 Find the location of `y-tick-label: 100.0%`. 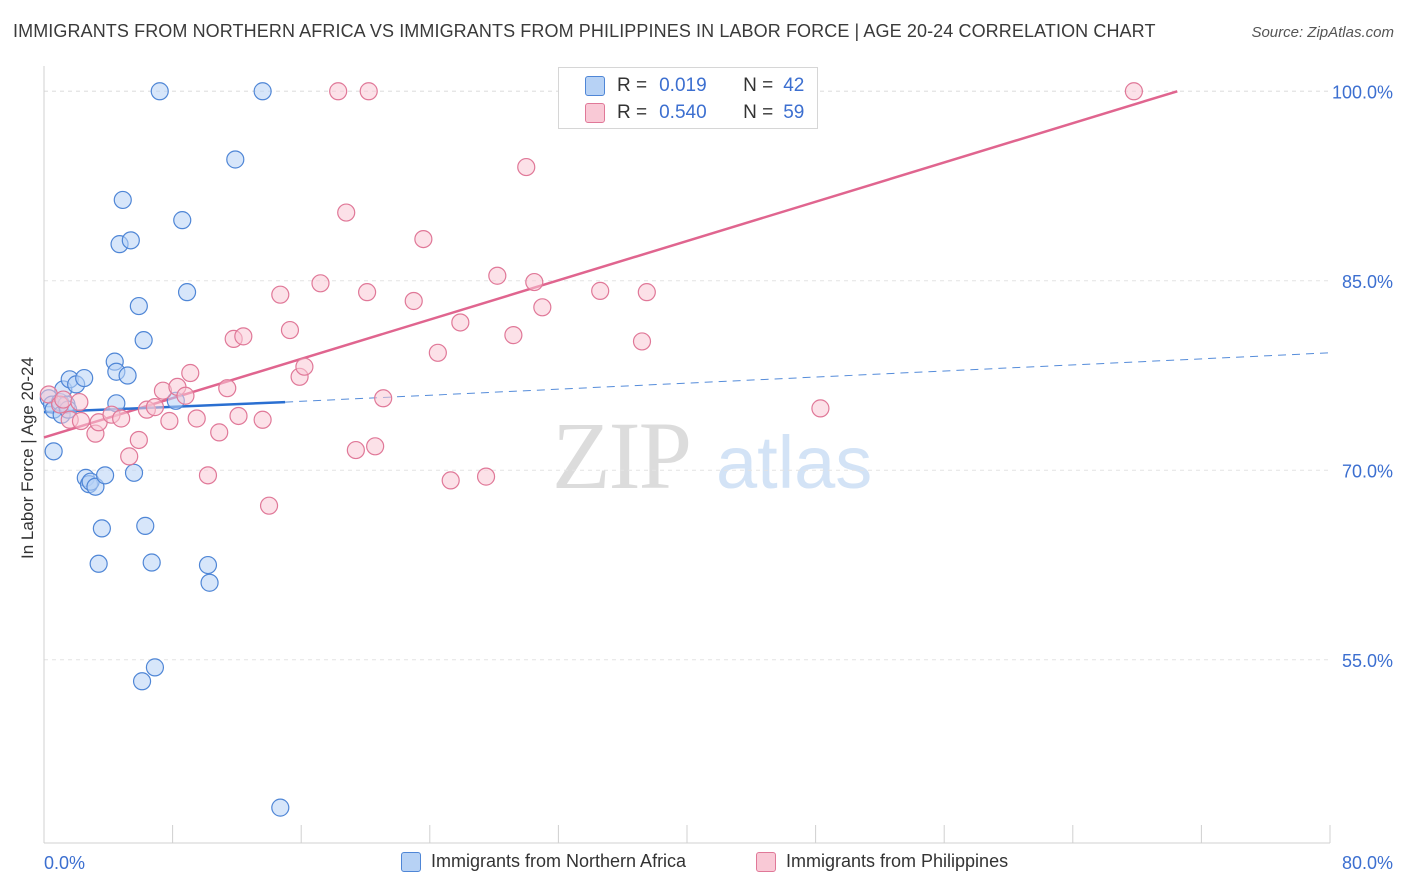

y-tick-label: 100.0% is located at coordinates (1362, 92).